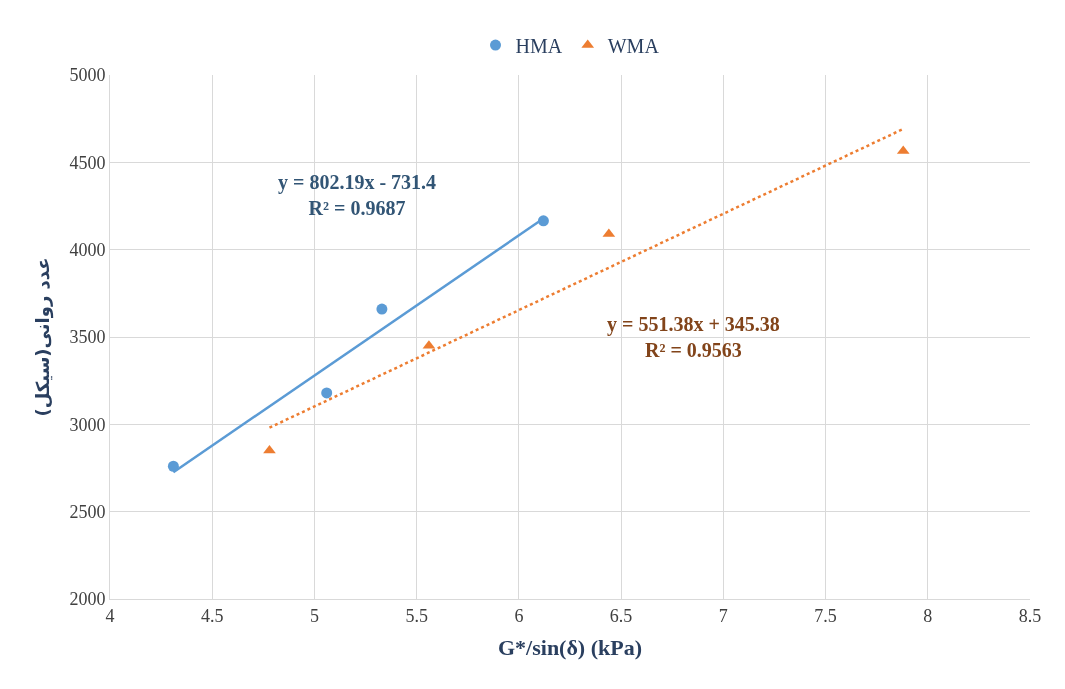 The height and width of the screenshot is (689, 1065). Describe the element at coordinates (87, 162) in the screenshot. I see `y-tick-label: 4500` at that location.